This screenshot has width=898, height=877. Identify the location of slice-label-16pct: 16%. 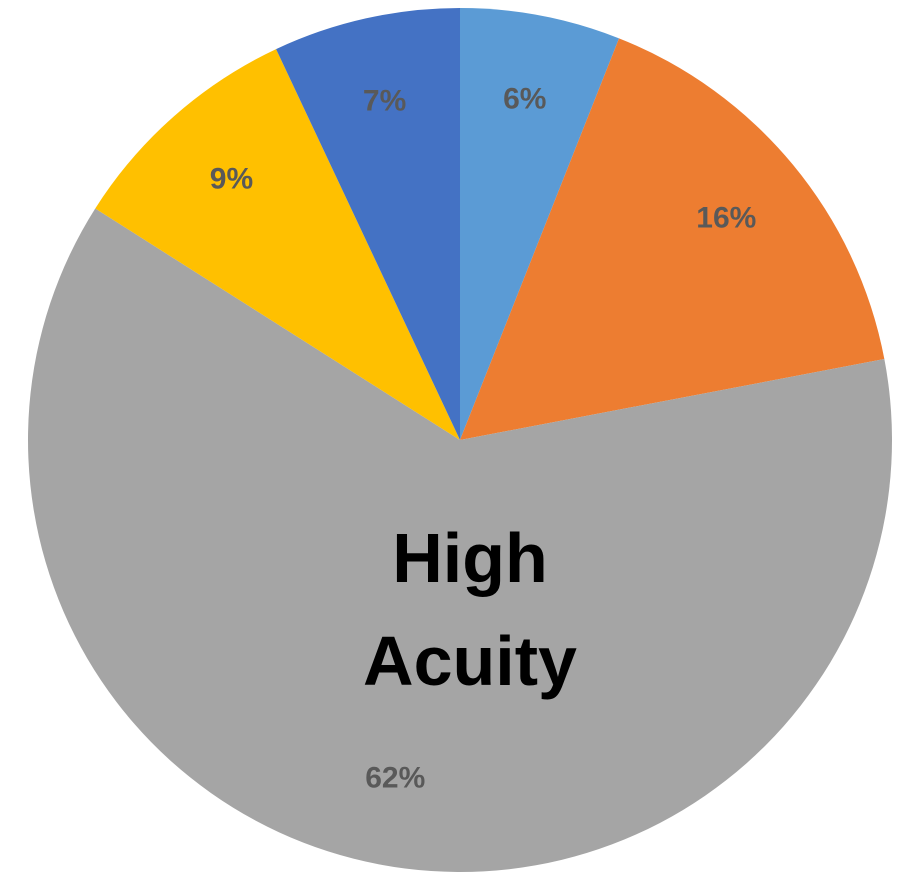
(726, 218).